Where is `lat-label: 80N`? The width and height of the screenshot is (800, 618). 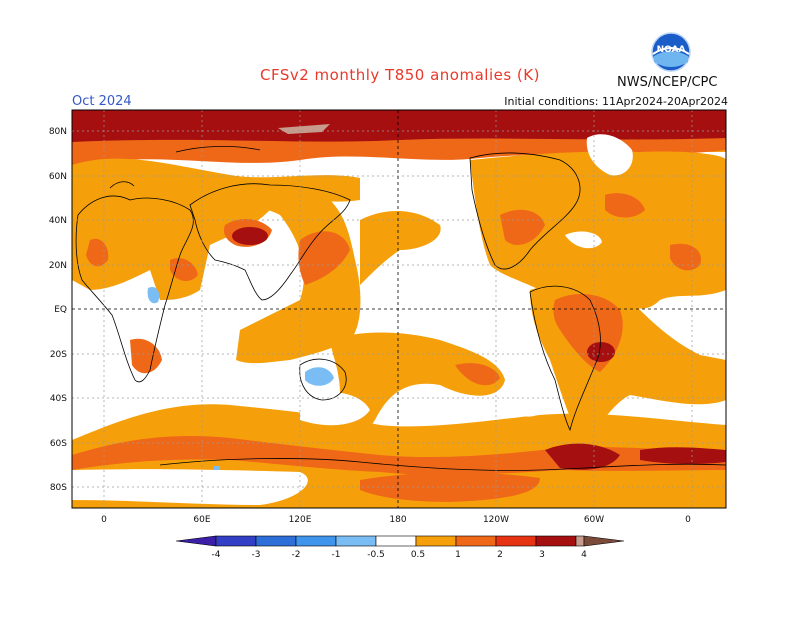 lat-label: 80N is located at coordinates (58, 132).